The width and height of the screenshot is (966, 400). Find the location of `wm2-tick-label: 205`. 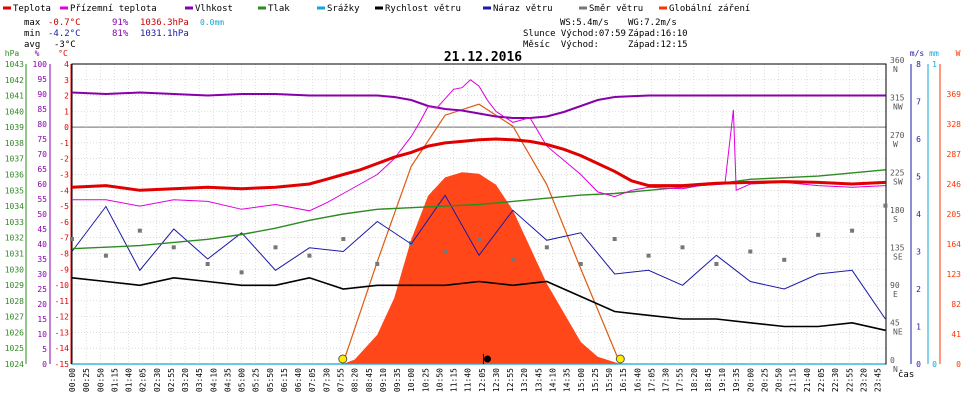

wm2-tick-label: 205 is located at coordinates (954, 214).